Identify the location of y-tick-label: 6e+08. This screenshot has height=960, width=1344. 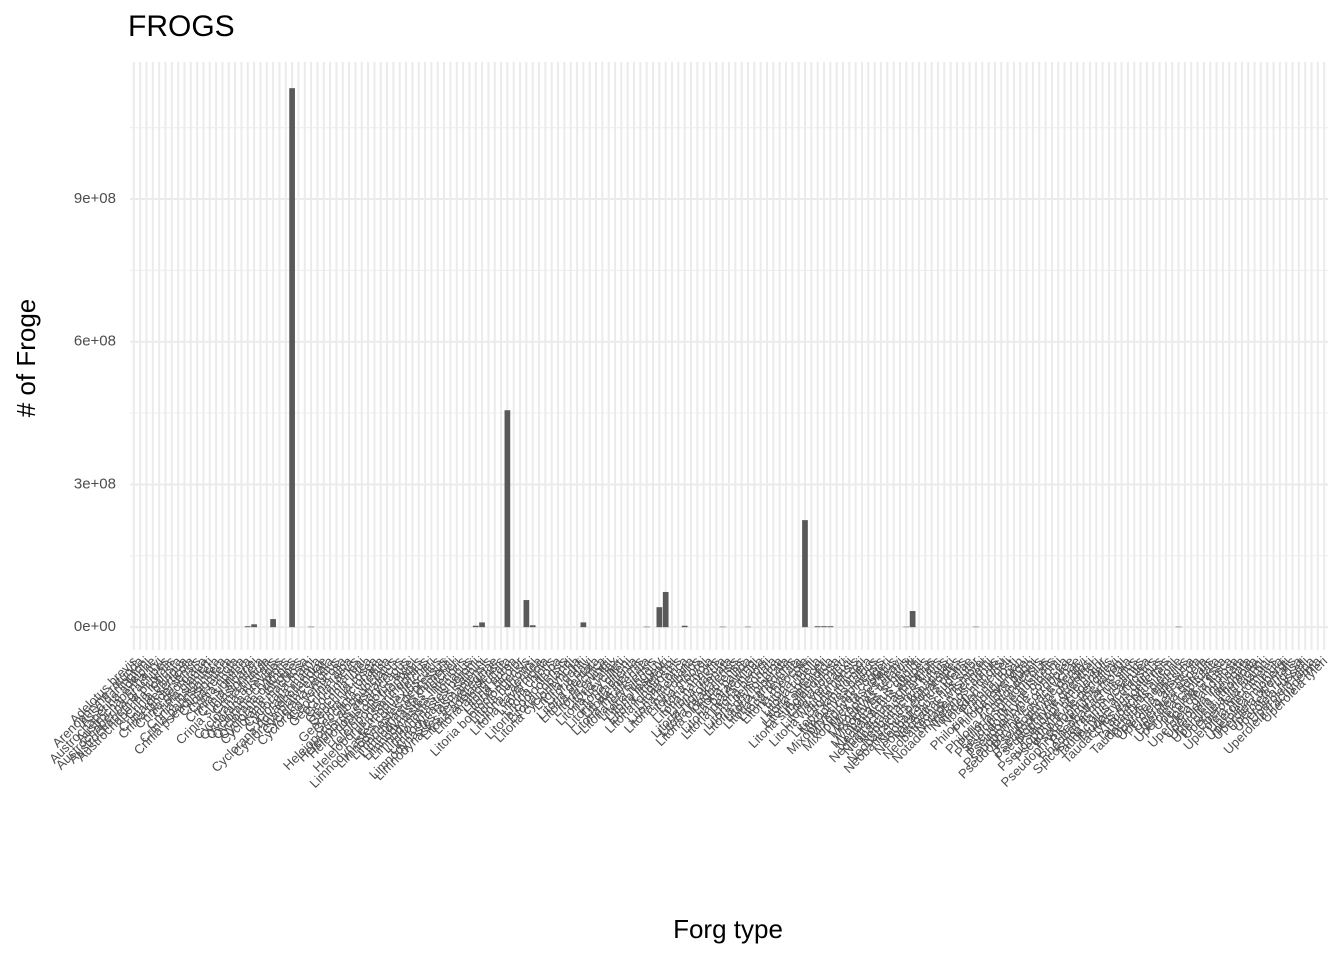
(95, 341).